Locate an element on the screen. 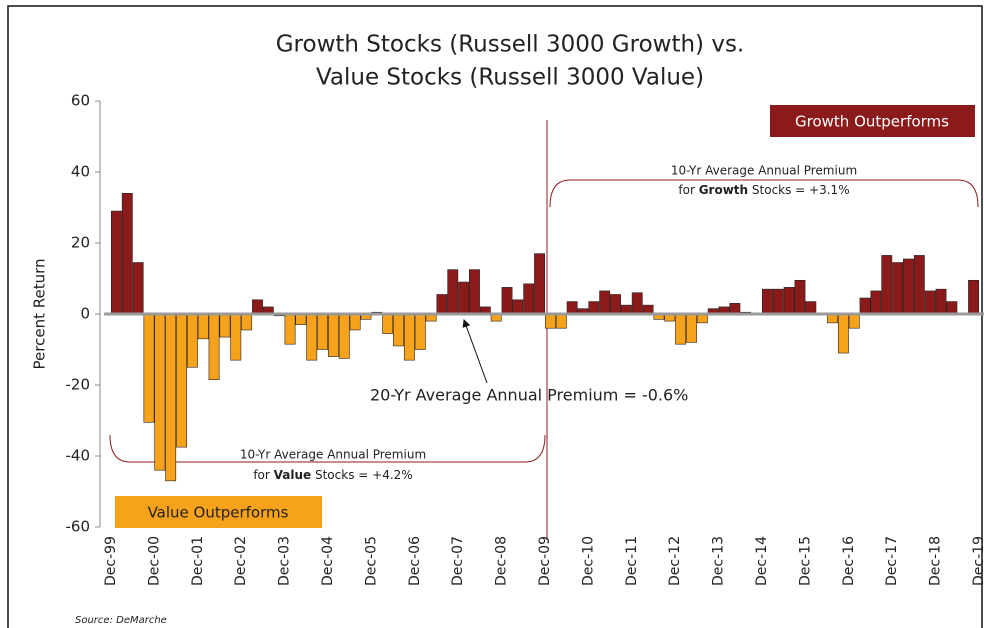  x-tick-label: Dec-19 is located at coordinates (977, 561).